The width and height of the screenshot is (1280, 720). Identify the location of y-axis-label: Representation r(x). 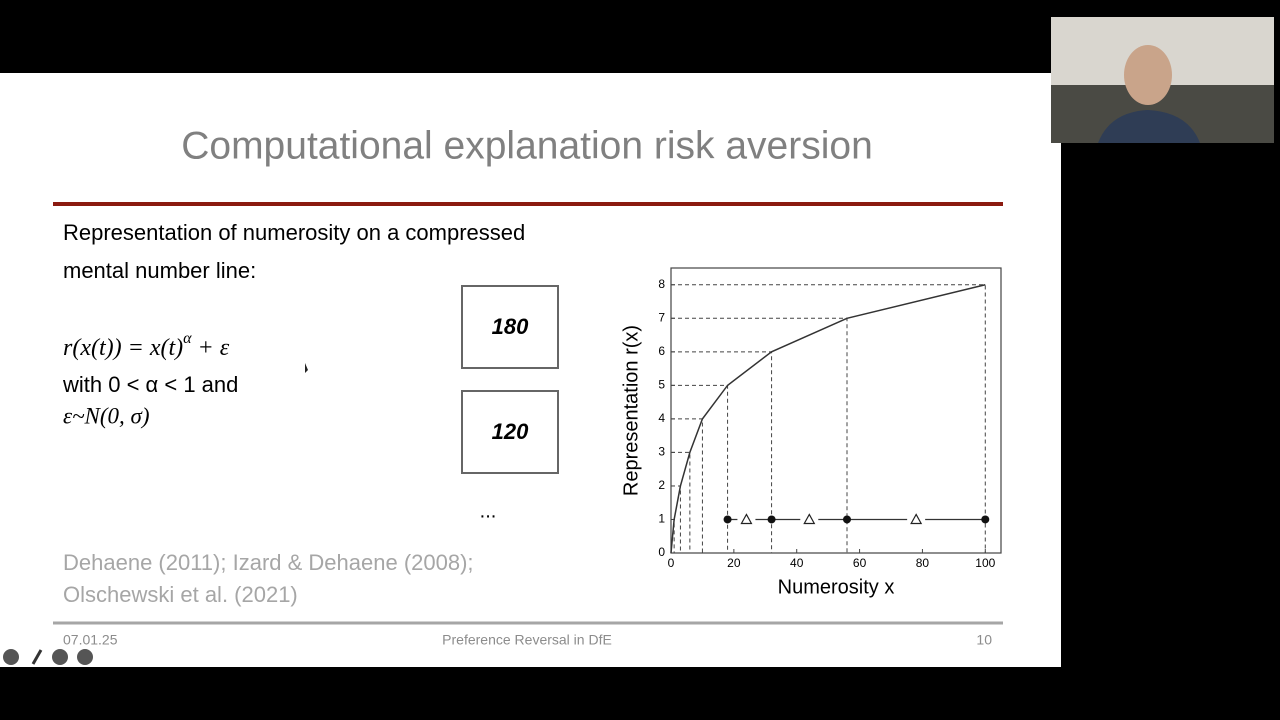
(631, 410).